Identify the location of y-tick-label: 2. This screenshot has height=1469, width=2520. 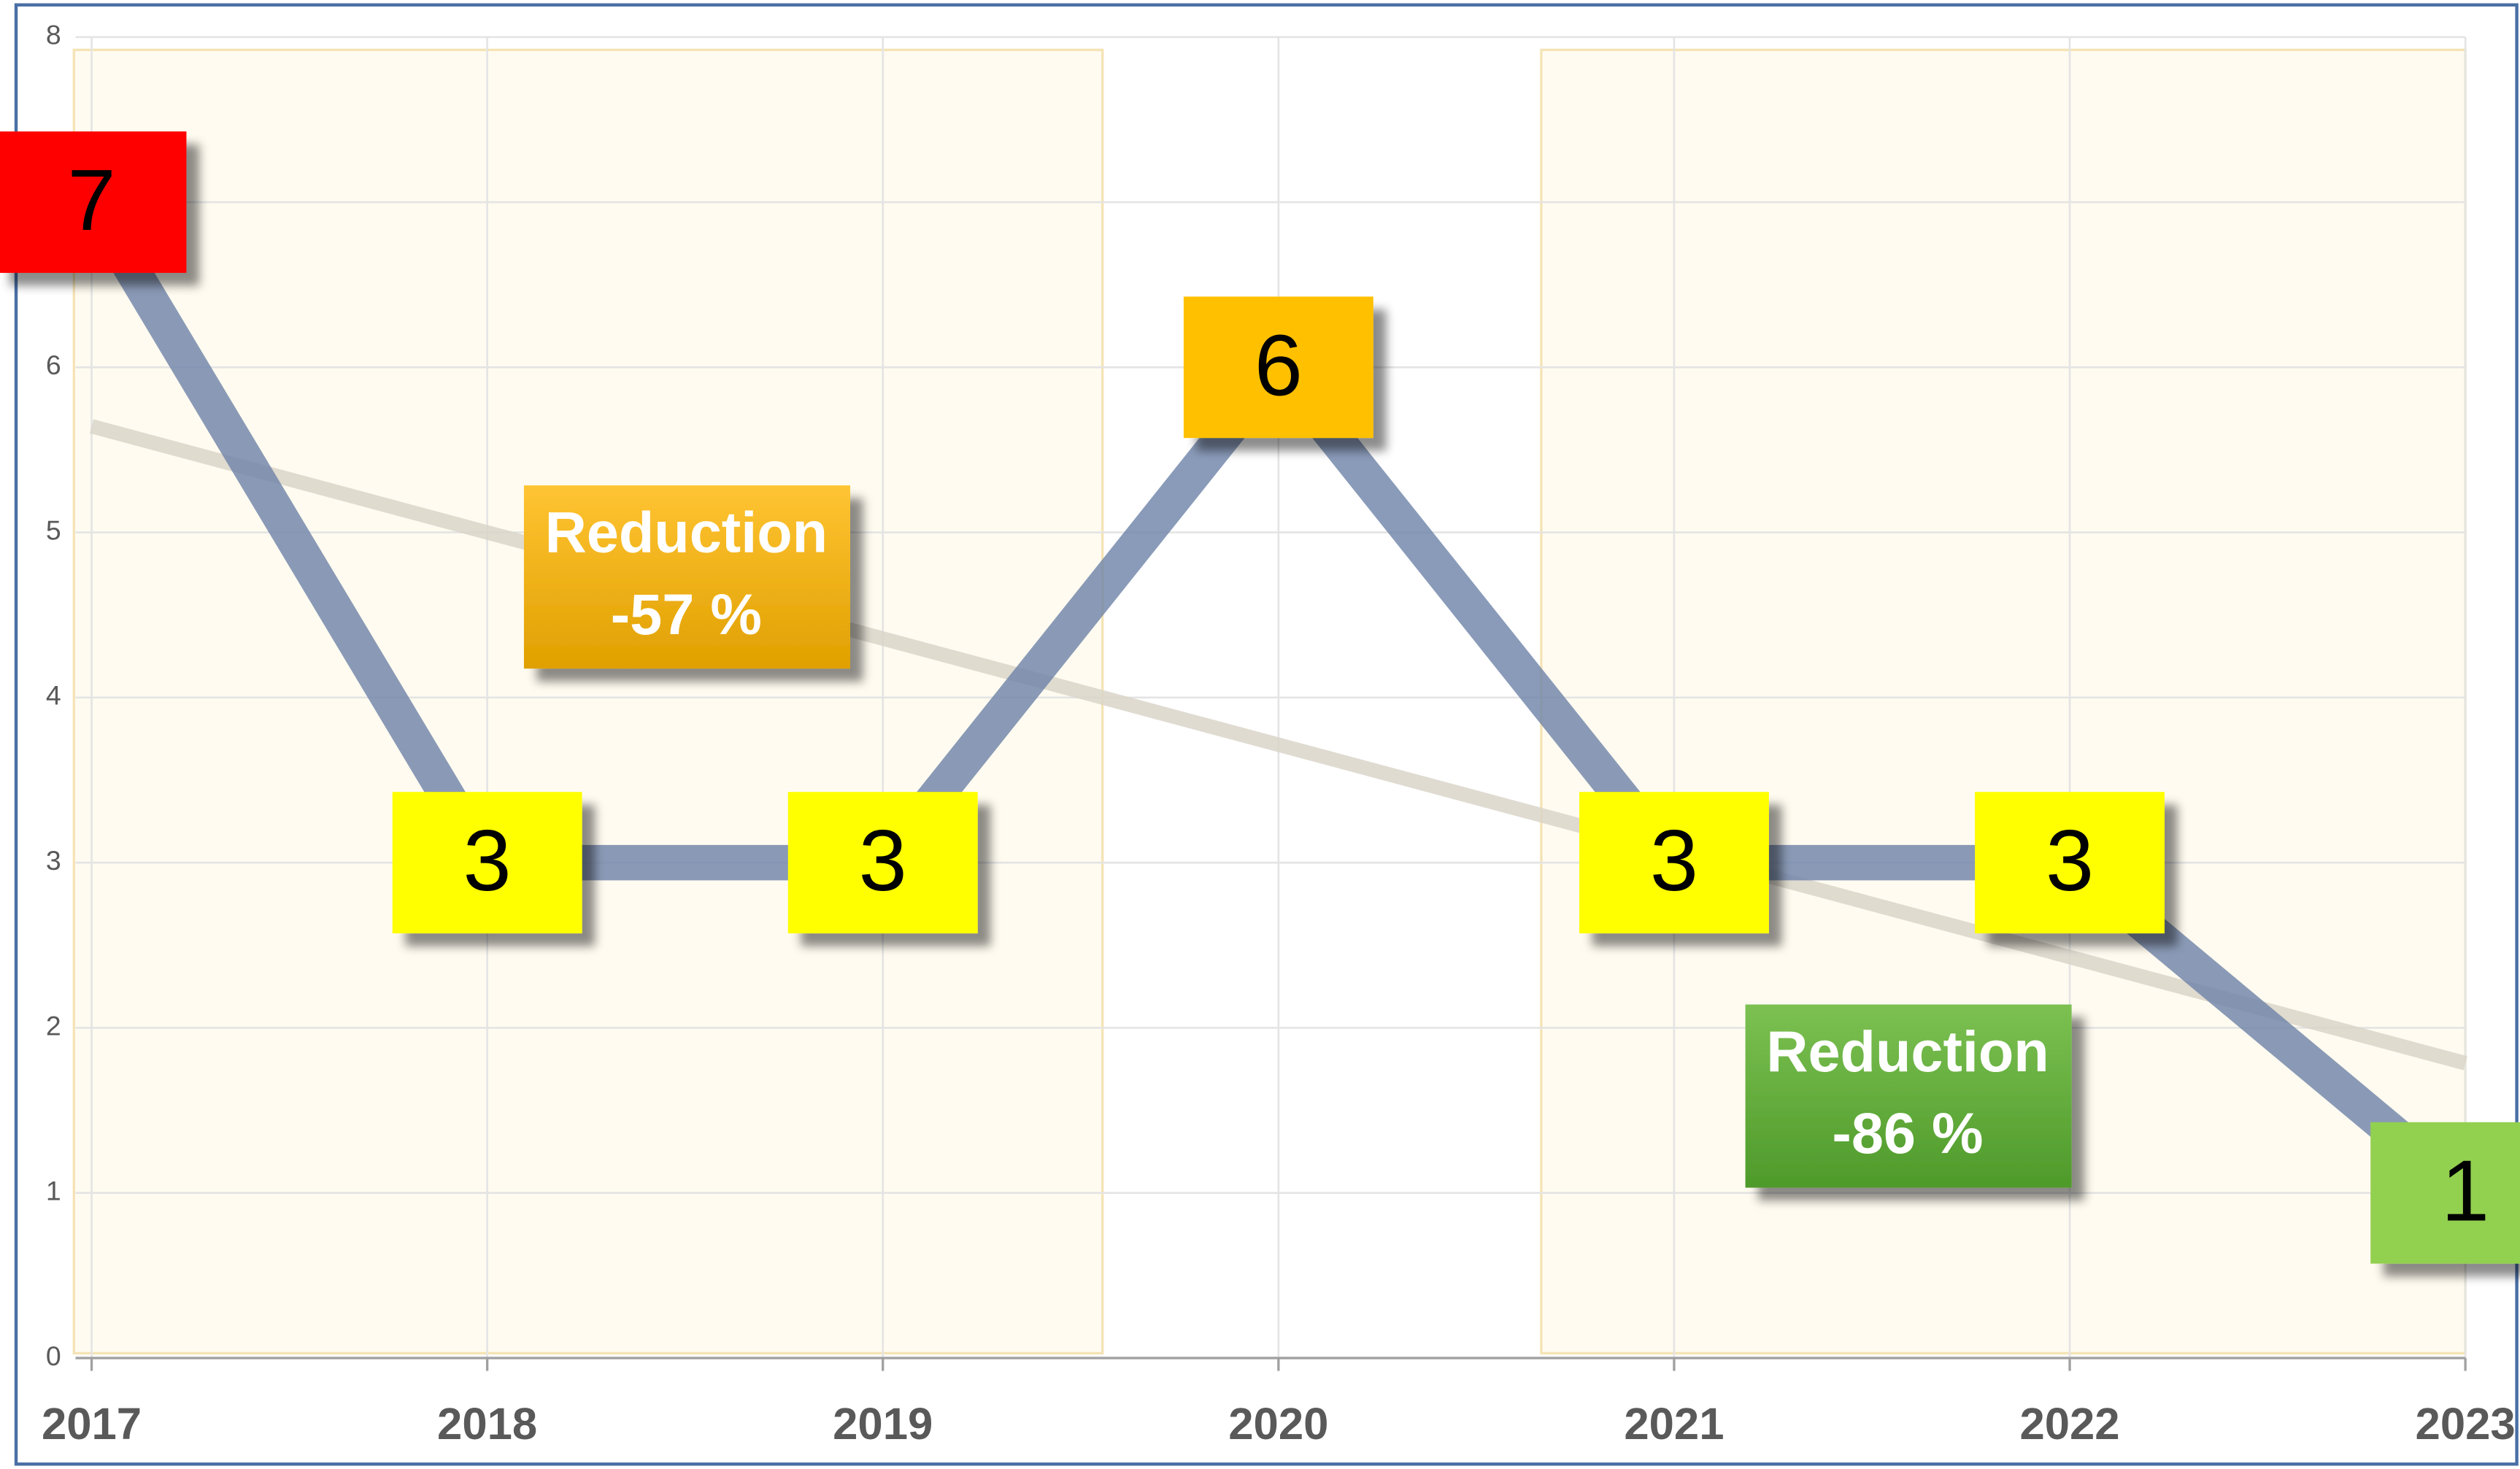
(53, 1025).